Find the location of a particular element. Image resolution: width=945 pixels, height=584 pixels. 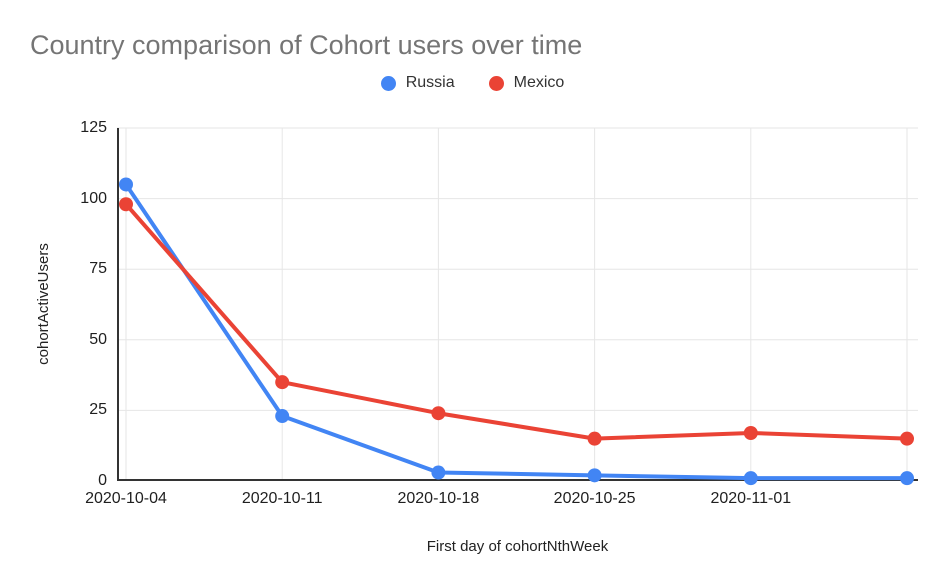

x-tick-label: 2020-10-04 is located at coordinates (126, 498).